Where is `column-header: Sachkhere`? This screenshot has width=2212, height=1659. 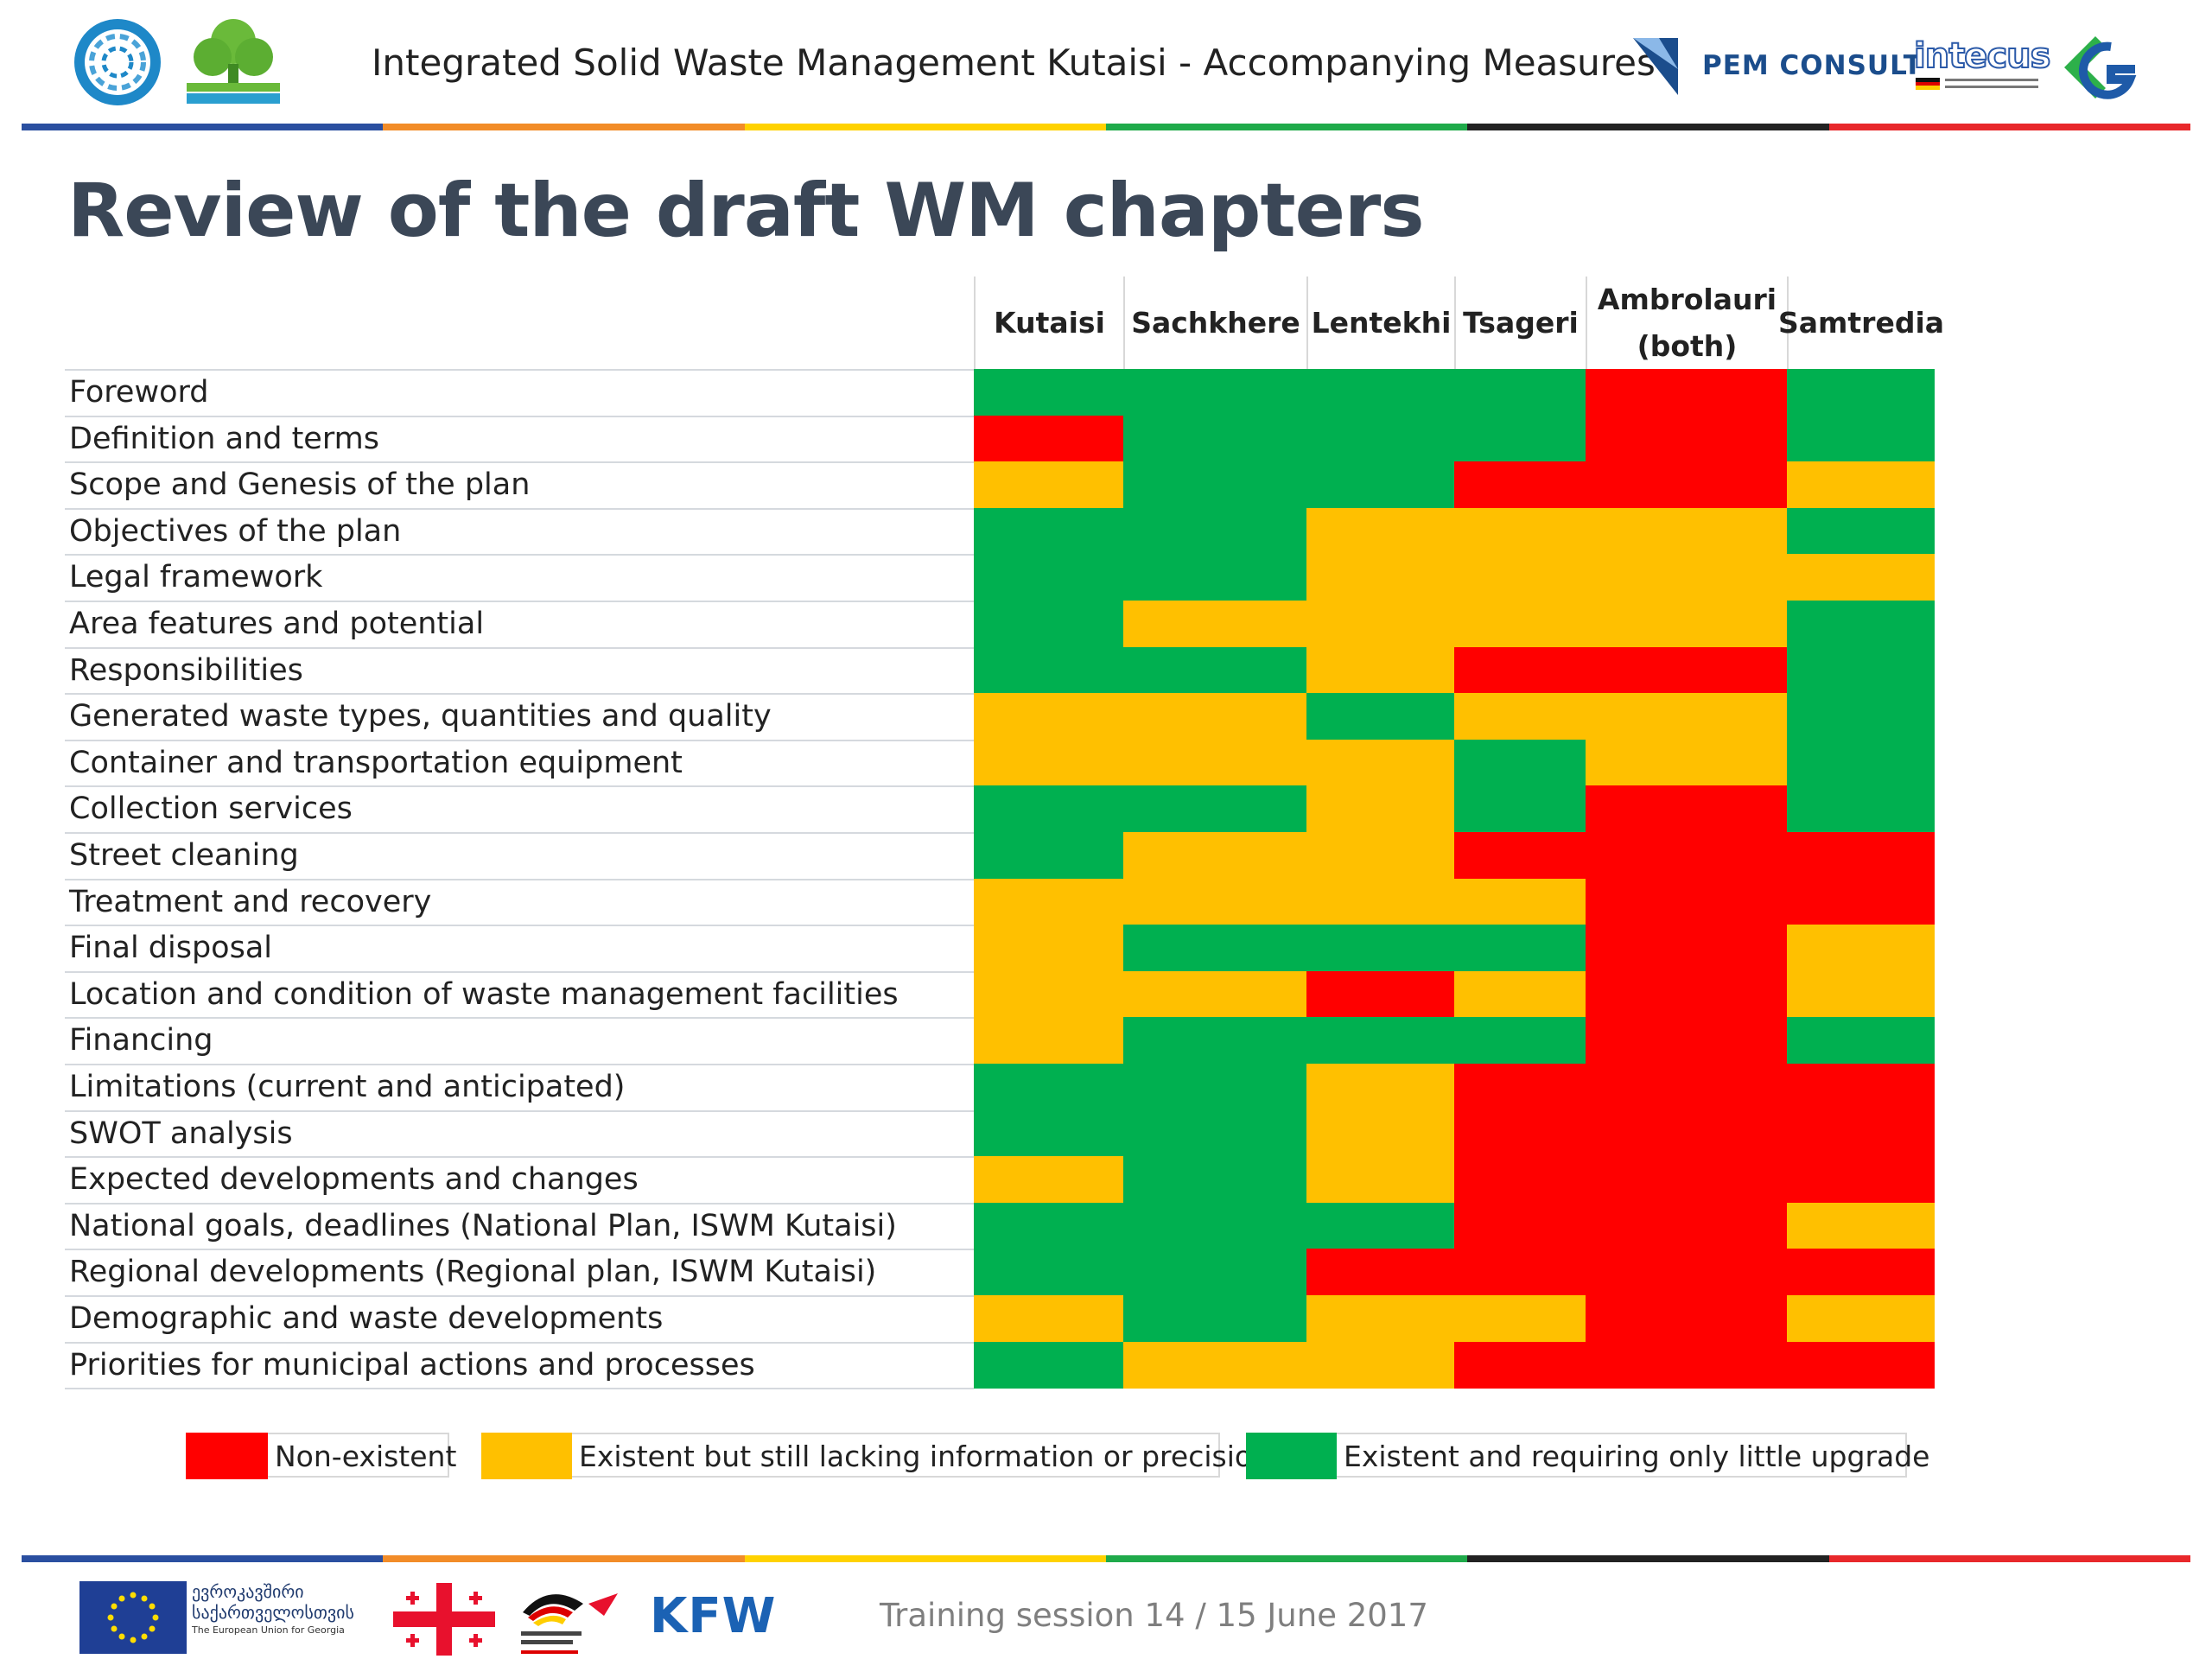
column-header: Sachkhere is located at coordinates (1214, 322).